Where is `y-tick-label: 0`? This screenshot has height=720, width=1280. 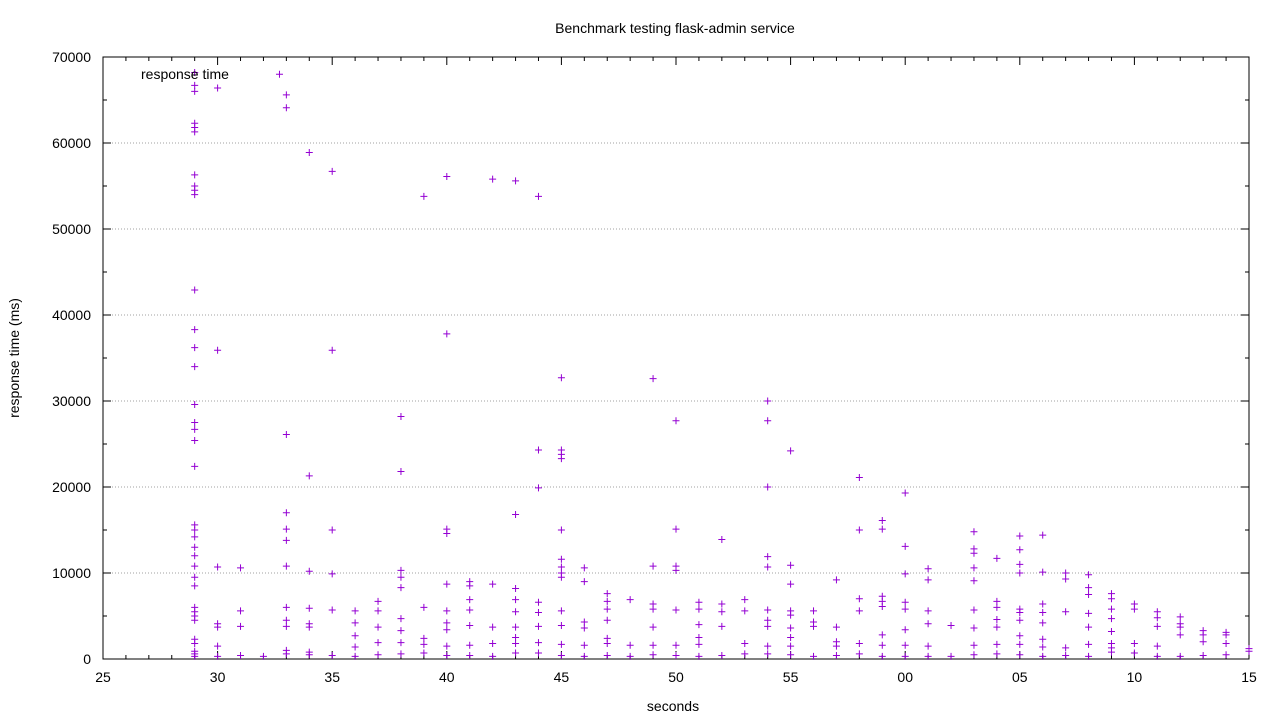 y-tick-label: 0 is located at coordinates (87, 659).